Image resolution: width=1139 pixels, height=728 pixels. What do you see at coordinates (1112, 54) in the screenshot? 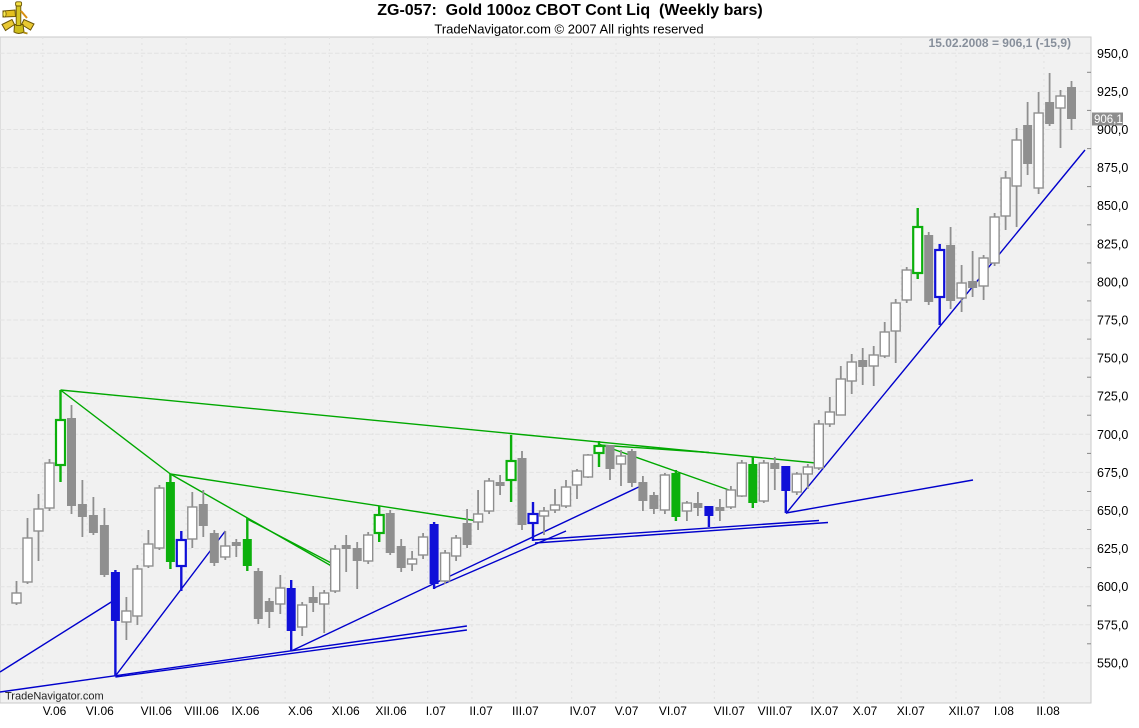
I see `svg-text: 950,0` at bounding box center [1112, 54].